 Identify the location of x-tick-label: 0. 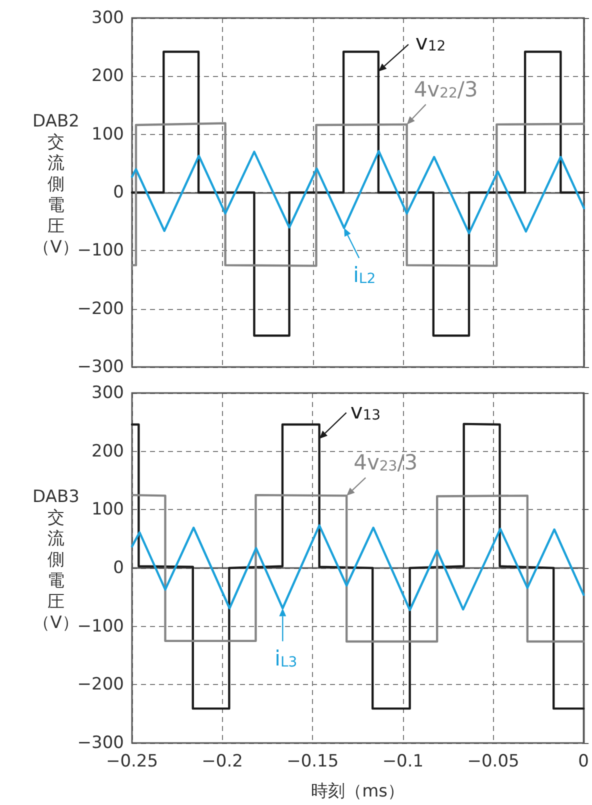
(584, 762).